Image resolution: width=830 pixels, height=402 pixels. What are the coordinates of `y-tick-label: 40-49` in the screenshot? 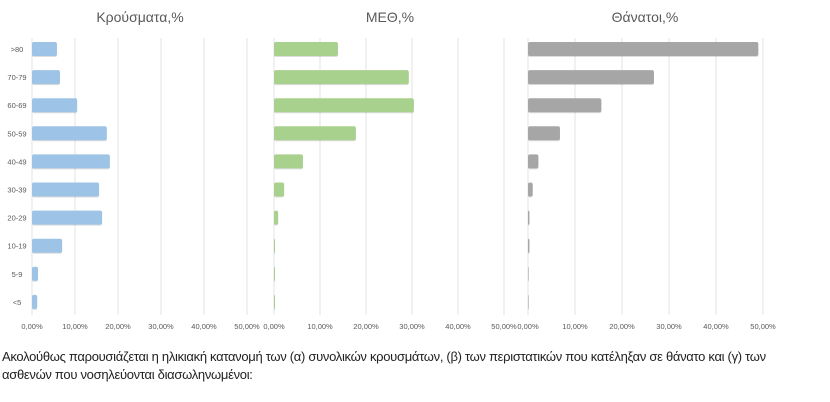 It's located at (16, 161).